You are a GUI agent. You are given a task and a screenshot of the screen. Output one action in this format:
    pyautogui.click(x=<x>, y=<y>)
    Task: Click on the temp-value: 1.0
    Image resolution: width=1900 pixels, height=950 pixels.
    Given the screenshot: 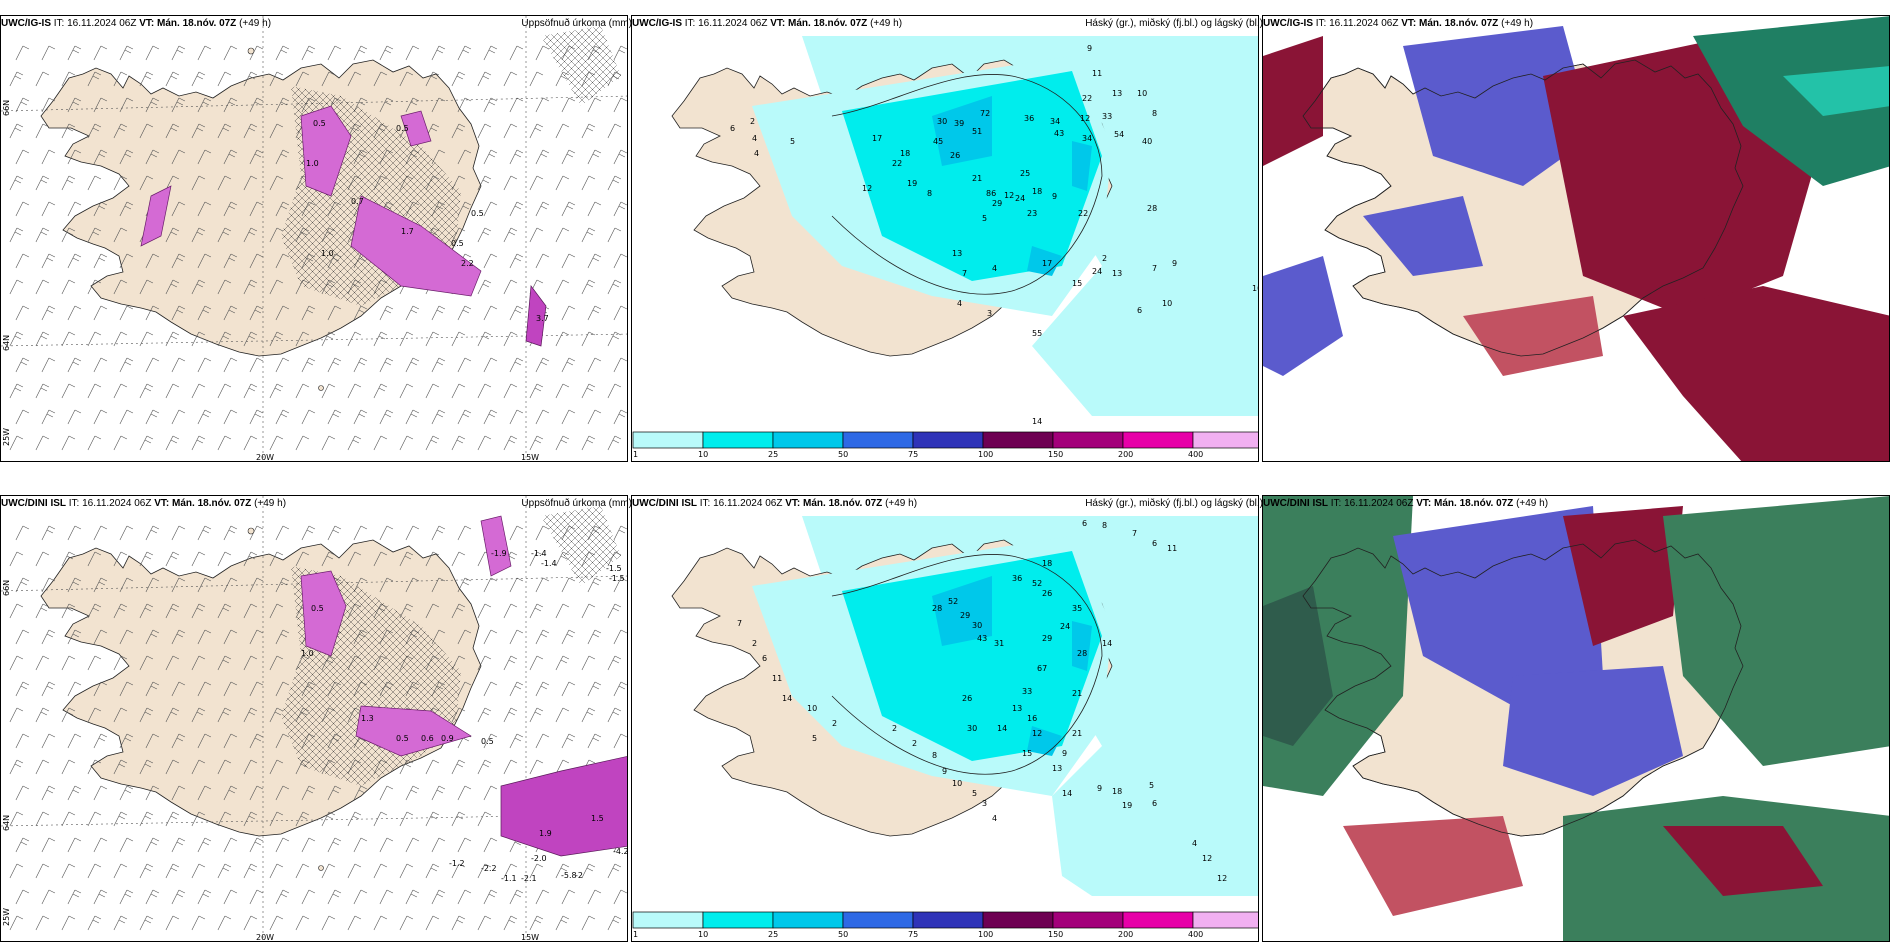 What is the action you would take?
    pyautogui.click(x=312, y=163)
    